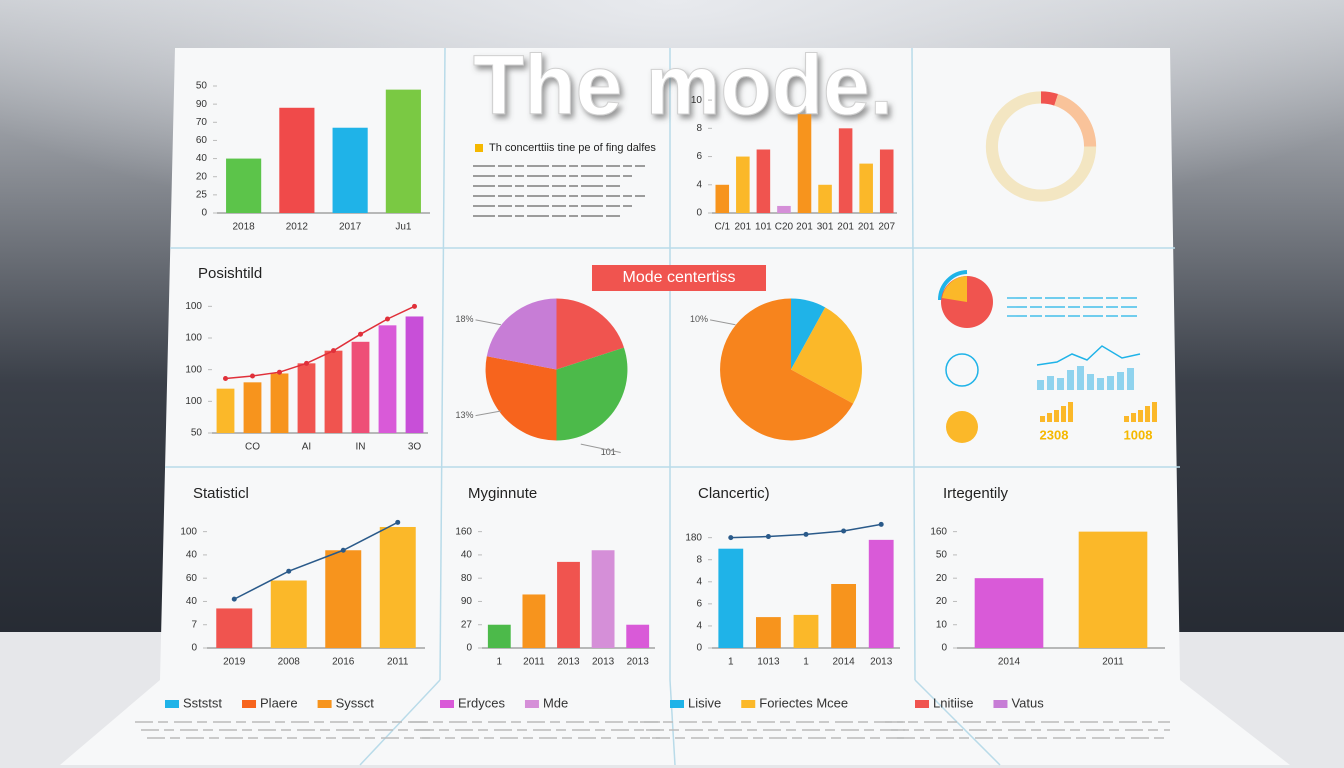 The height and width of the screenshot is (768, 1344). What do you see at coordinates (768, 662) in the screenshot?
I see `x-tick-label: 1013` at bounding box center [768, 662].